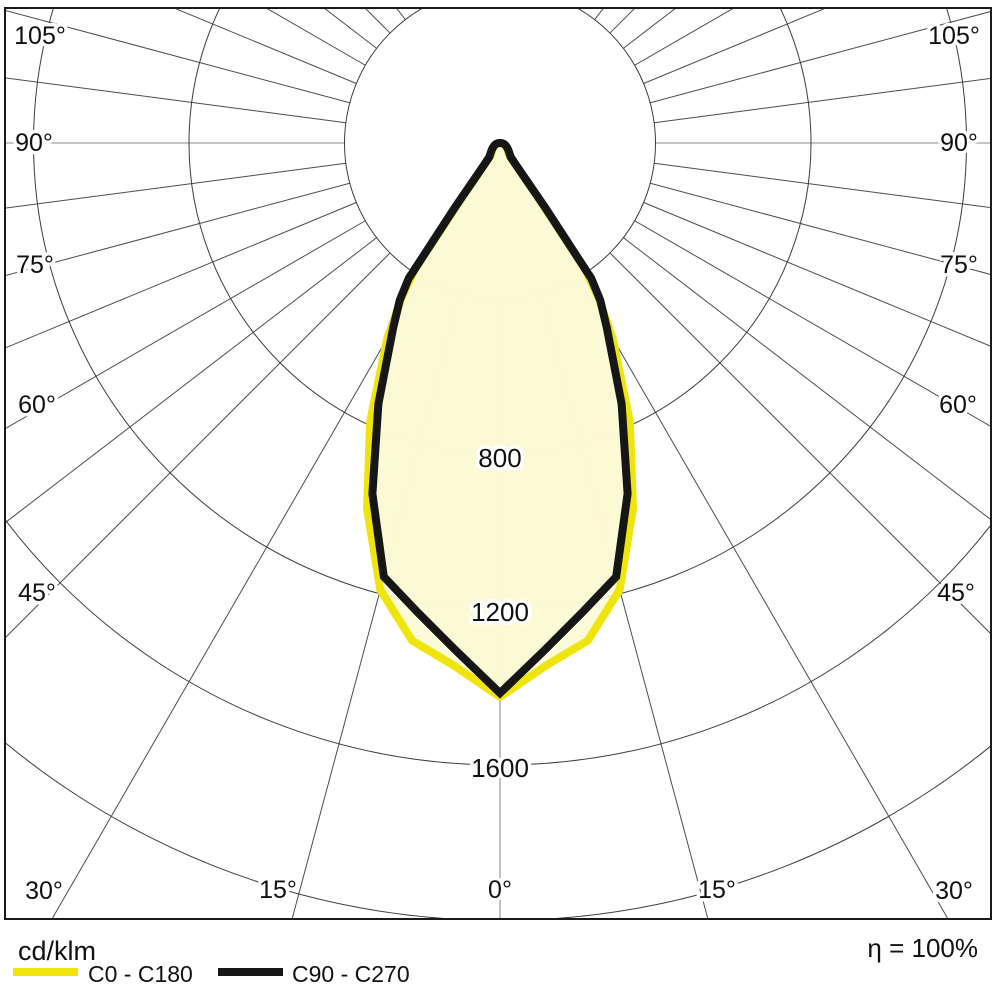  What do you see at coordinates (351, 974) in the screenshot?
I see `legend-label-c90: C90 - C270` at bounding box center [351, 974].